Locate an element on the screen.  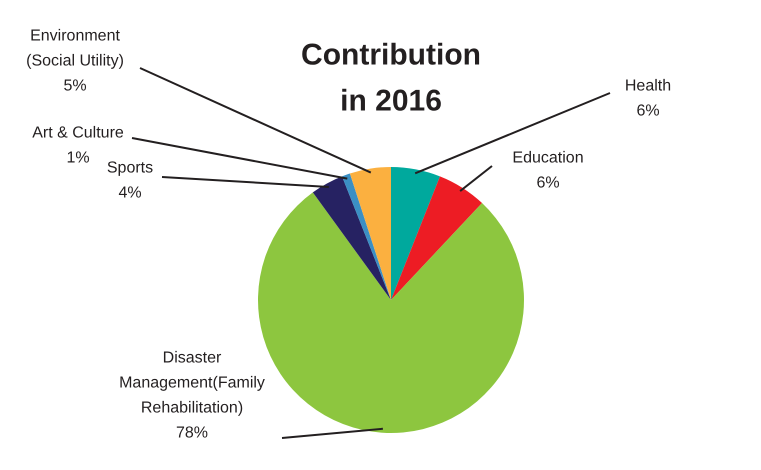
data-label: 1% is located at coordinates (78, 157).